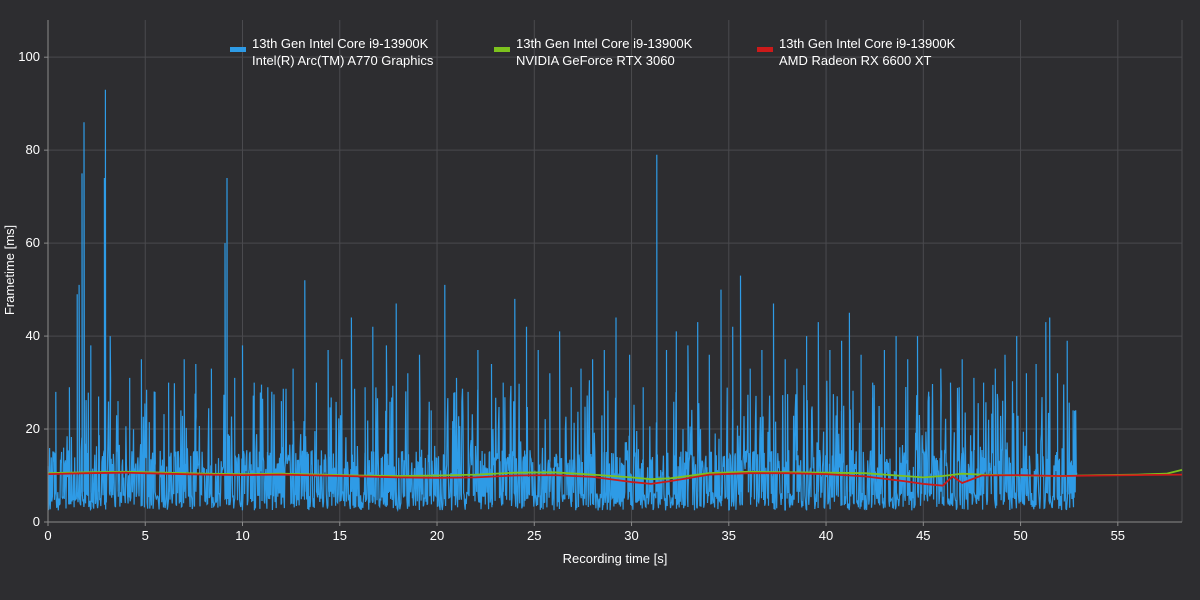 This screenshot has width=1200, height=600. Describe the element at coordinates (29, 56) in the screenshot. I see `y-tick-label: 100` at that location.